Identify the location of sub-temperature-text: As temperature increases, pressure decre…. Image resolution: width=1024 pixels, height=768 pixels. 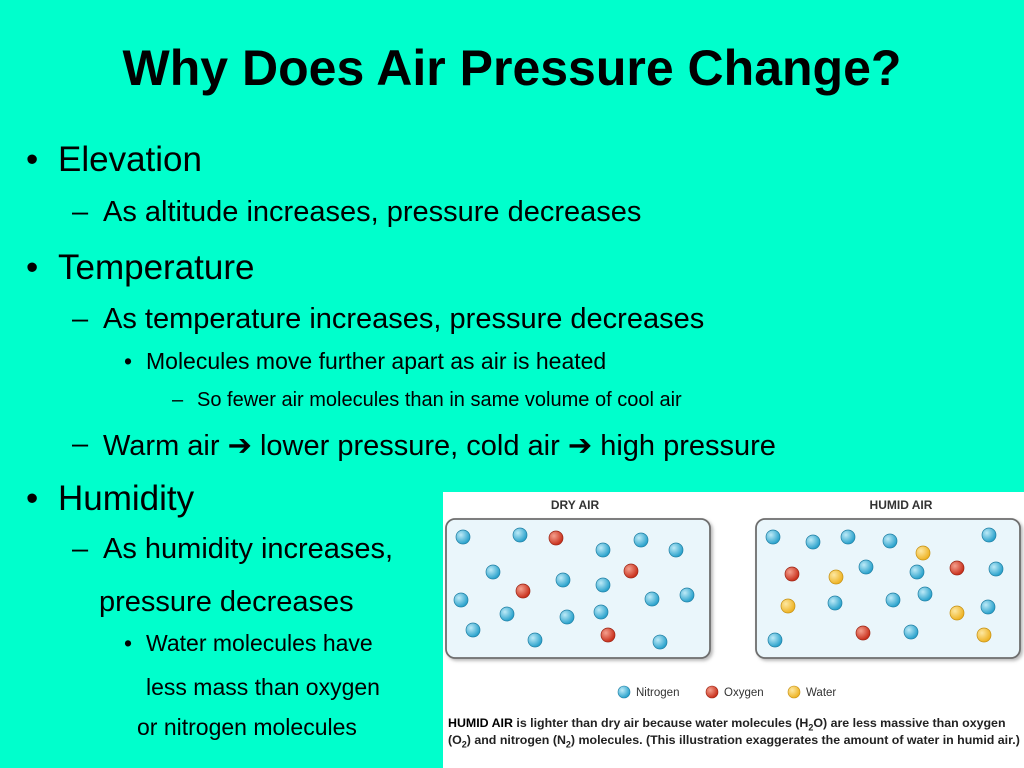
(404, 319).